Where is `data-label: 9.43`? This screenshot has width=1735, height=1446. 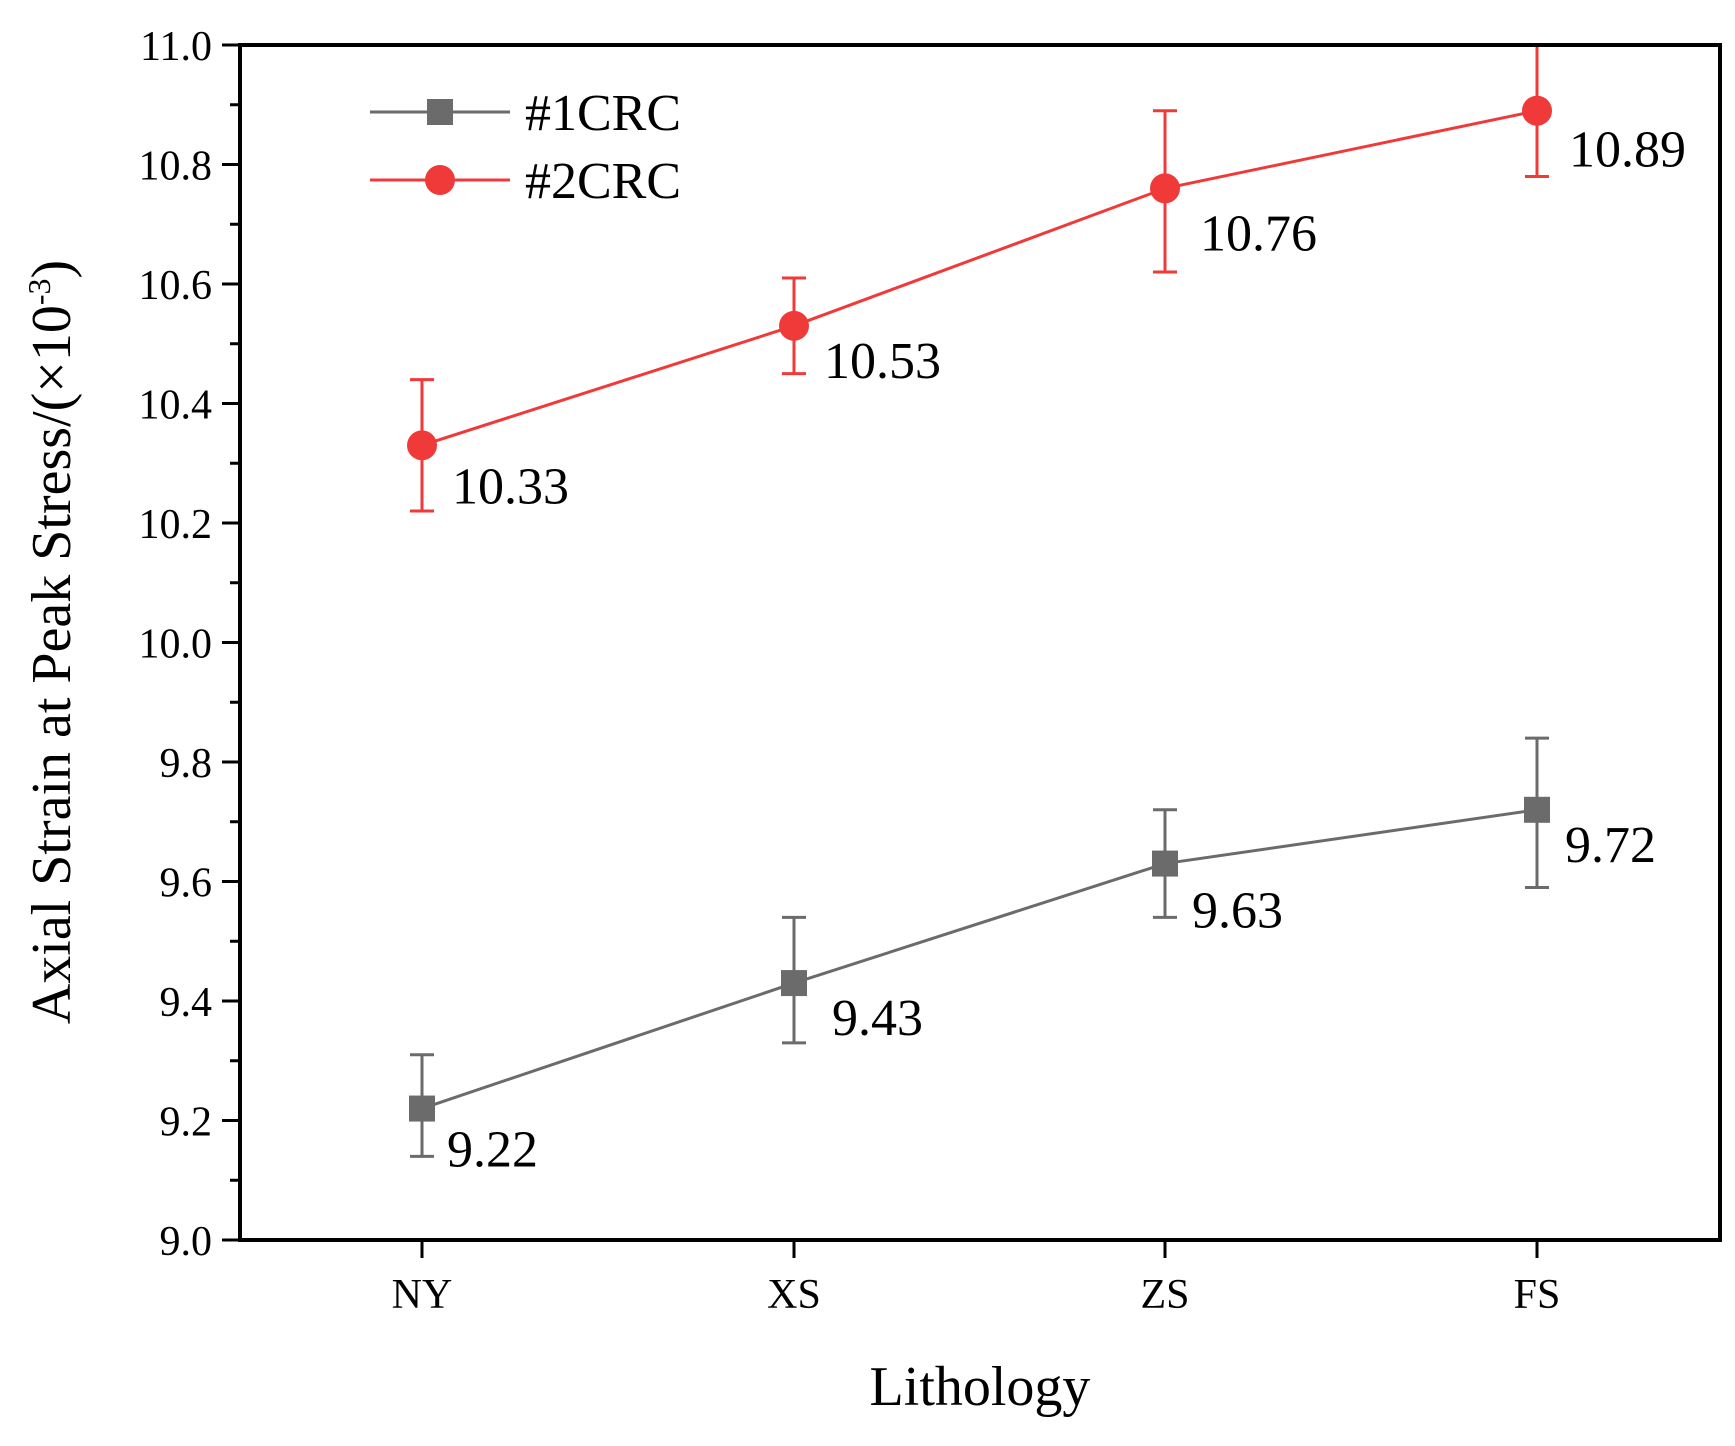 data-label: 9.43 is located at coordinates (877, 1018).